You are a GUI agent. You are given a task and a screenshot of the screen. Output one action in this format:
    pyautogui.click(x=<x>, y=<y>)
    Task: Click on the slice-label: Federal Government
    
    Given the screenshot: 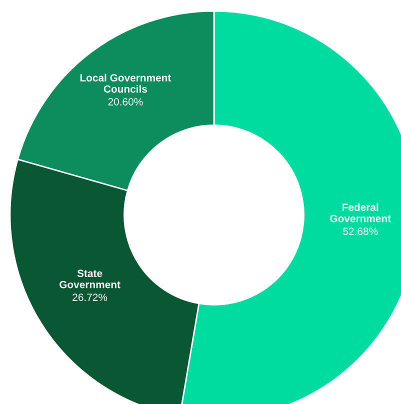 What is the action you would take?
    pyautogui.click(x=360, y=212)
    